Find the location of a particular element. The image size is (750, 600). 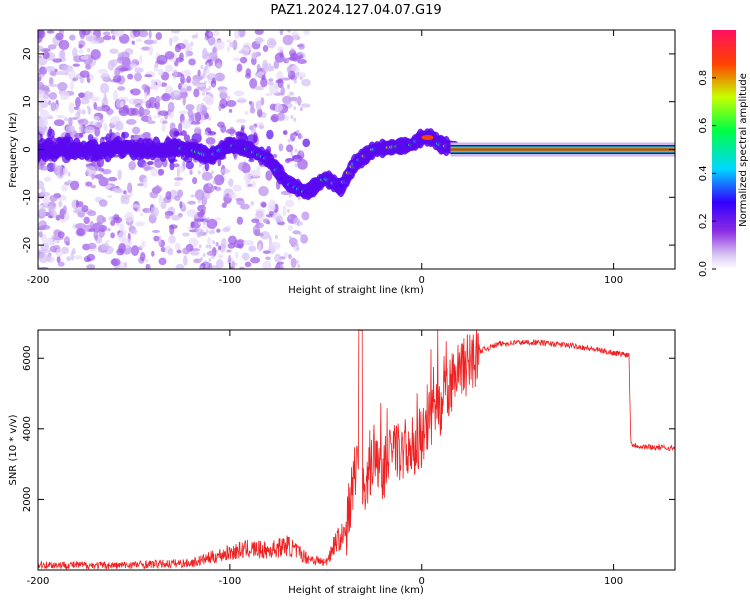

colorbar-tick-label: 0.8 is located at coordinates (703, 78).